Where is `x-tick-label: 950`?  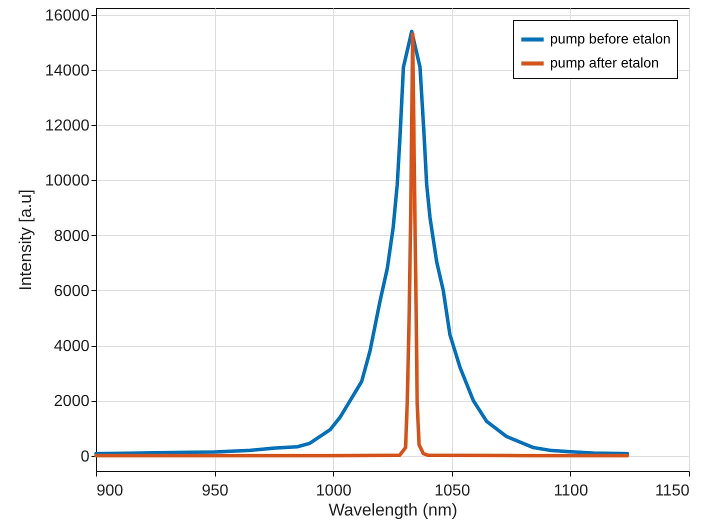 x-tick-label: 950 is located at coordinates (215, 491).